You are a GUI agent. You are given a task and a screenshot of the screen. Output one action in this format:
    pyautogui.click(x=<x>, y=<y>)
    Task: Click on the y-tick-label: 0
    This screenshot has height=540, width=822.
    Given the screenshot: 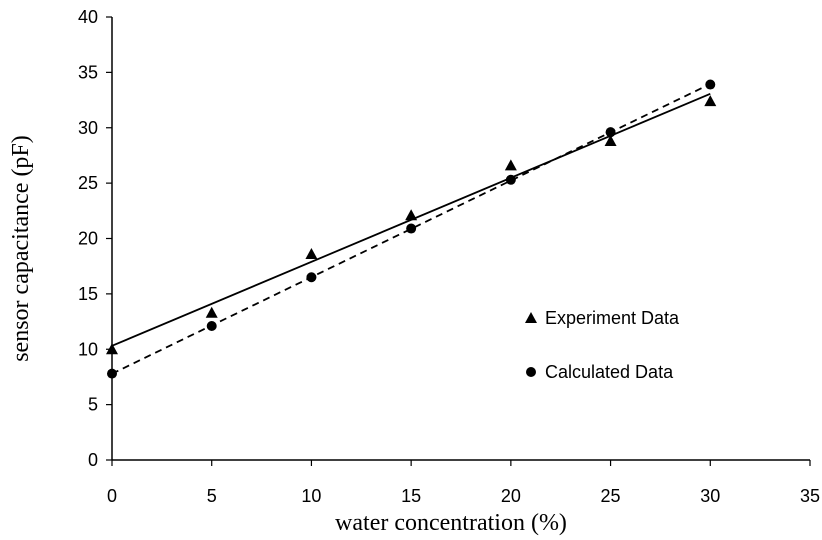 What is the action you would take?
    pyautogui.click(x=93, y=460)
    